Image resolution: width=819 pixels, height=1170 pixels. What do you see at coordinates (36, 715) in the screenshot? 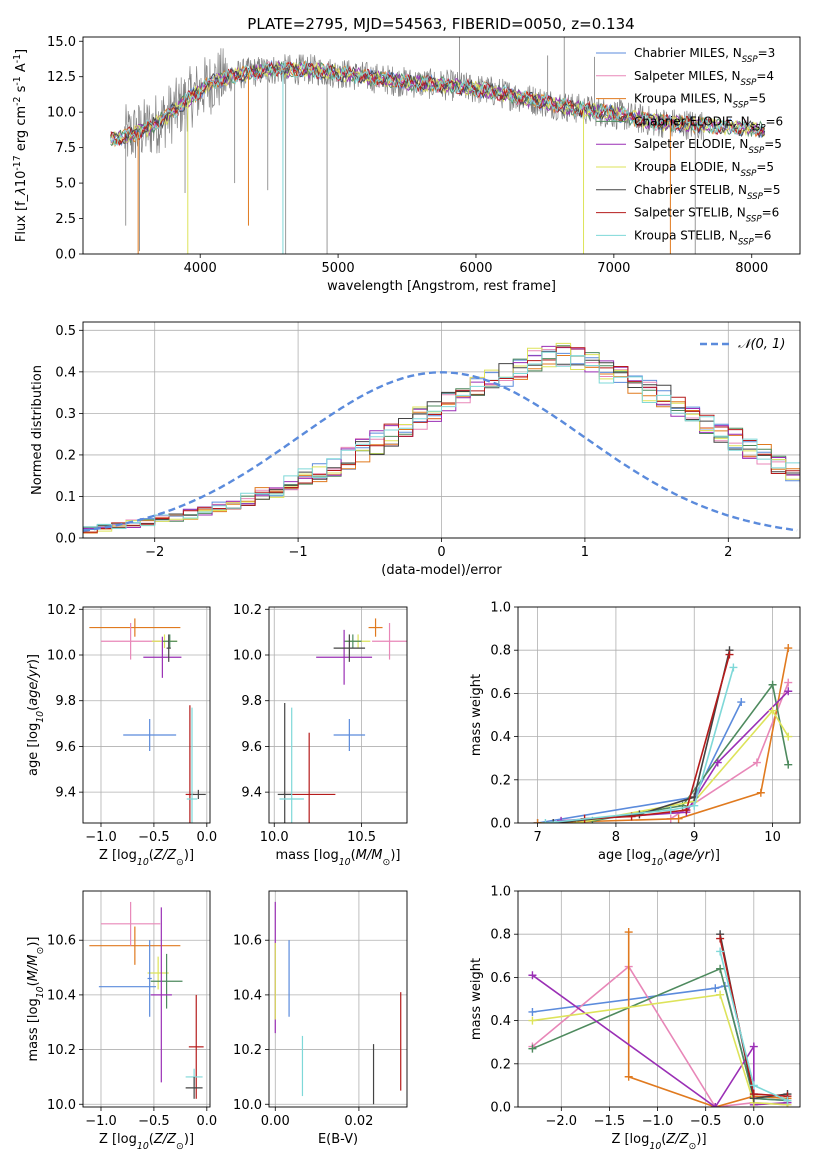
I see `y-axis-label: age [log10(age/yr)]` at bounding box center [36, 715].